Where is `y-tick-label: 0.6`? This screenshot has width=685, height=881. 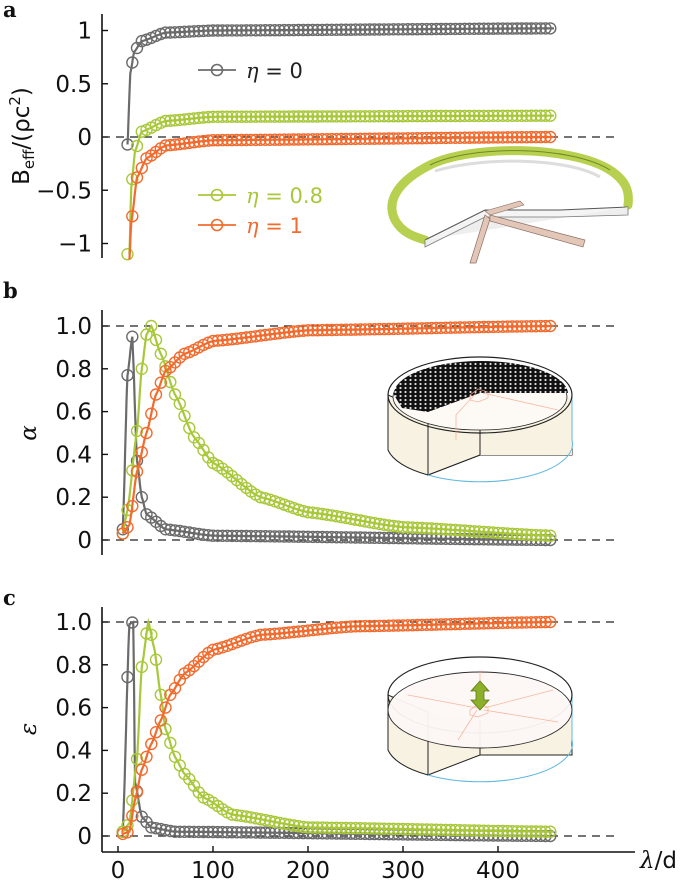
y-tick-label: 0.6 is located at coordinates (73, 413).